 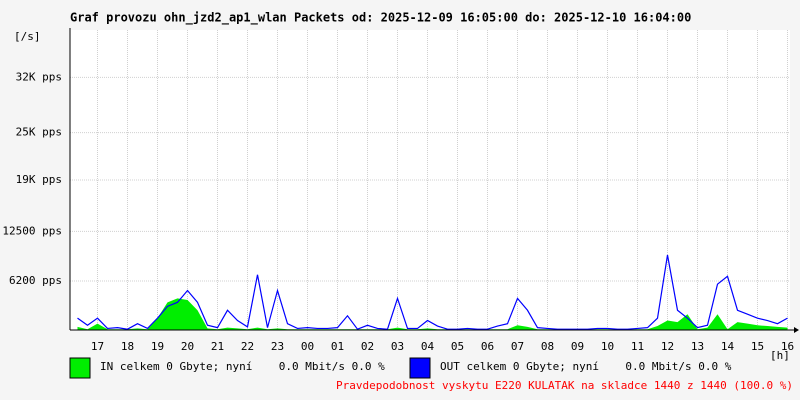 What do you see at coordinates (157, 346) in the screenshot?
I see `x-tick-label: 19` at bounding box center [157, 346].